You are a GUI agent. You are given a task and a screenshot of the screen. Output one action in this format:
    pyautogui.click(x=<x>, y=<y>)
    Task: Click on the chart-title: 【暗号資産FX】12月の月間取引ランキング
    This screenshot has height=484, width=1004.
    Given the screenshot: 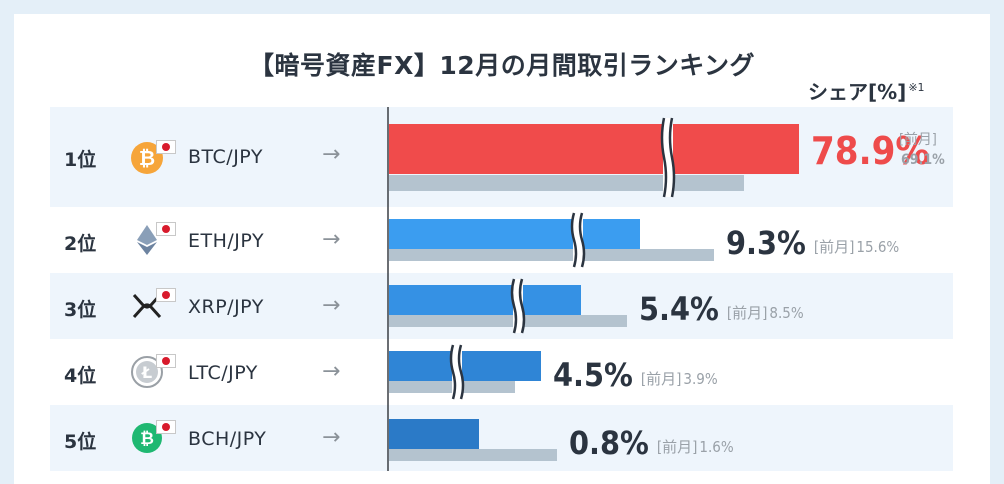 What is the action you would take?
    pyautogui.click(x=502, y=65)
    